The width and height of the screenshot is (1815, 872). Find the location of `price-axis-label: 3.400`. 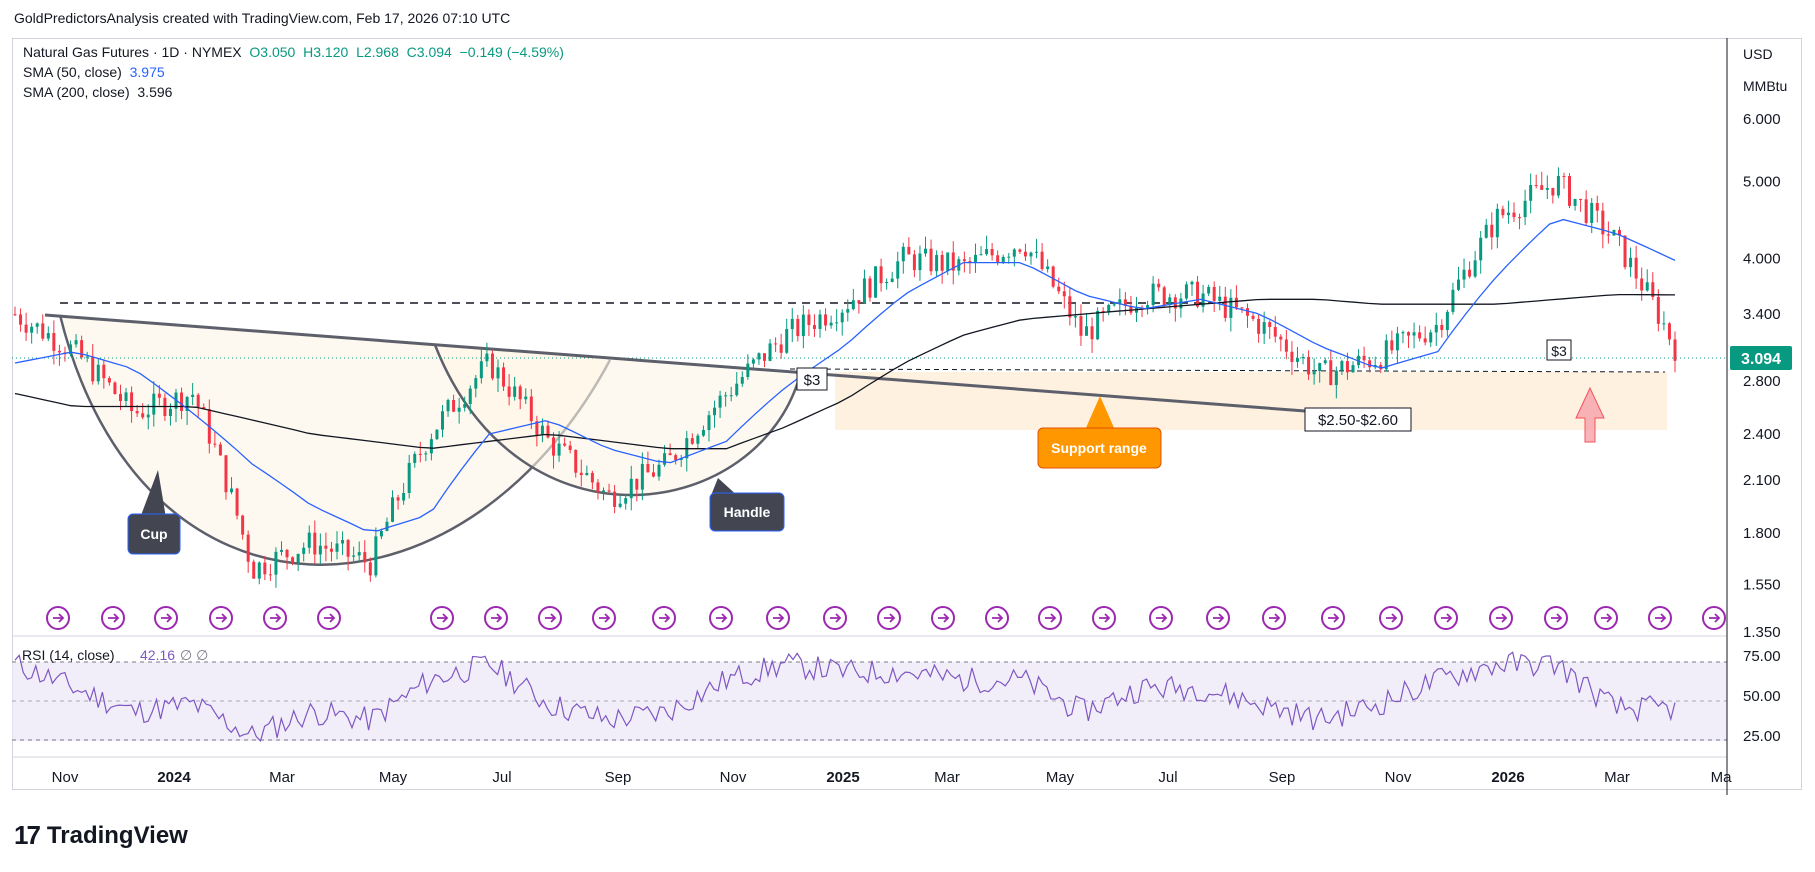

price-axis-label: 3.400 is located at coordinates (1762, 314).